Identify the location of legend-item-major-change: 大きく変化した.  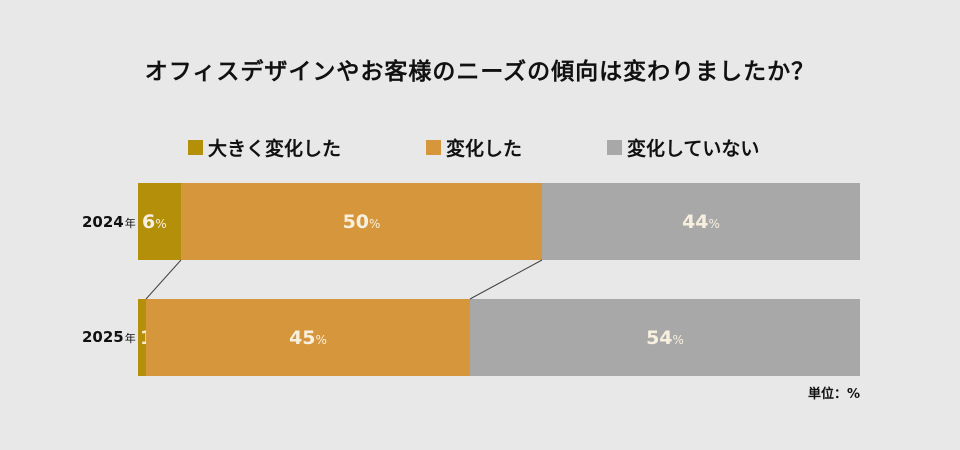
(264, 147).